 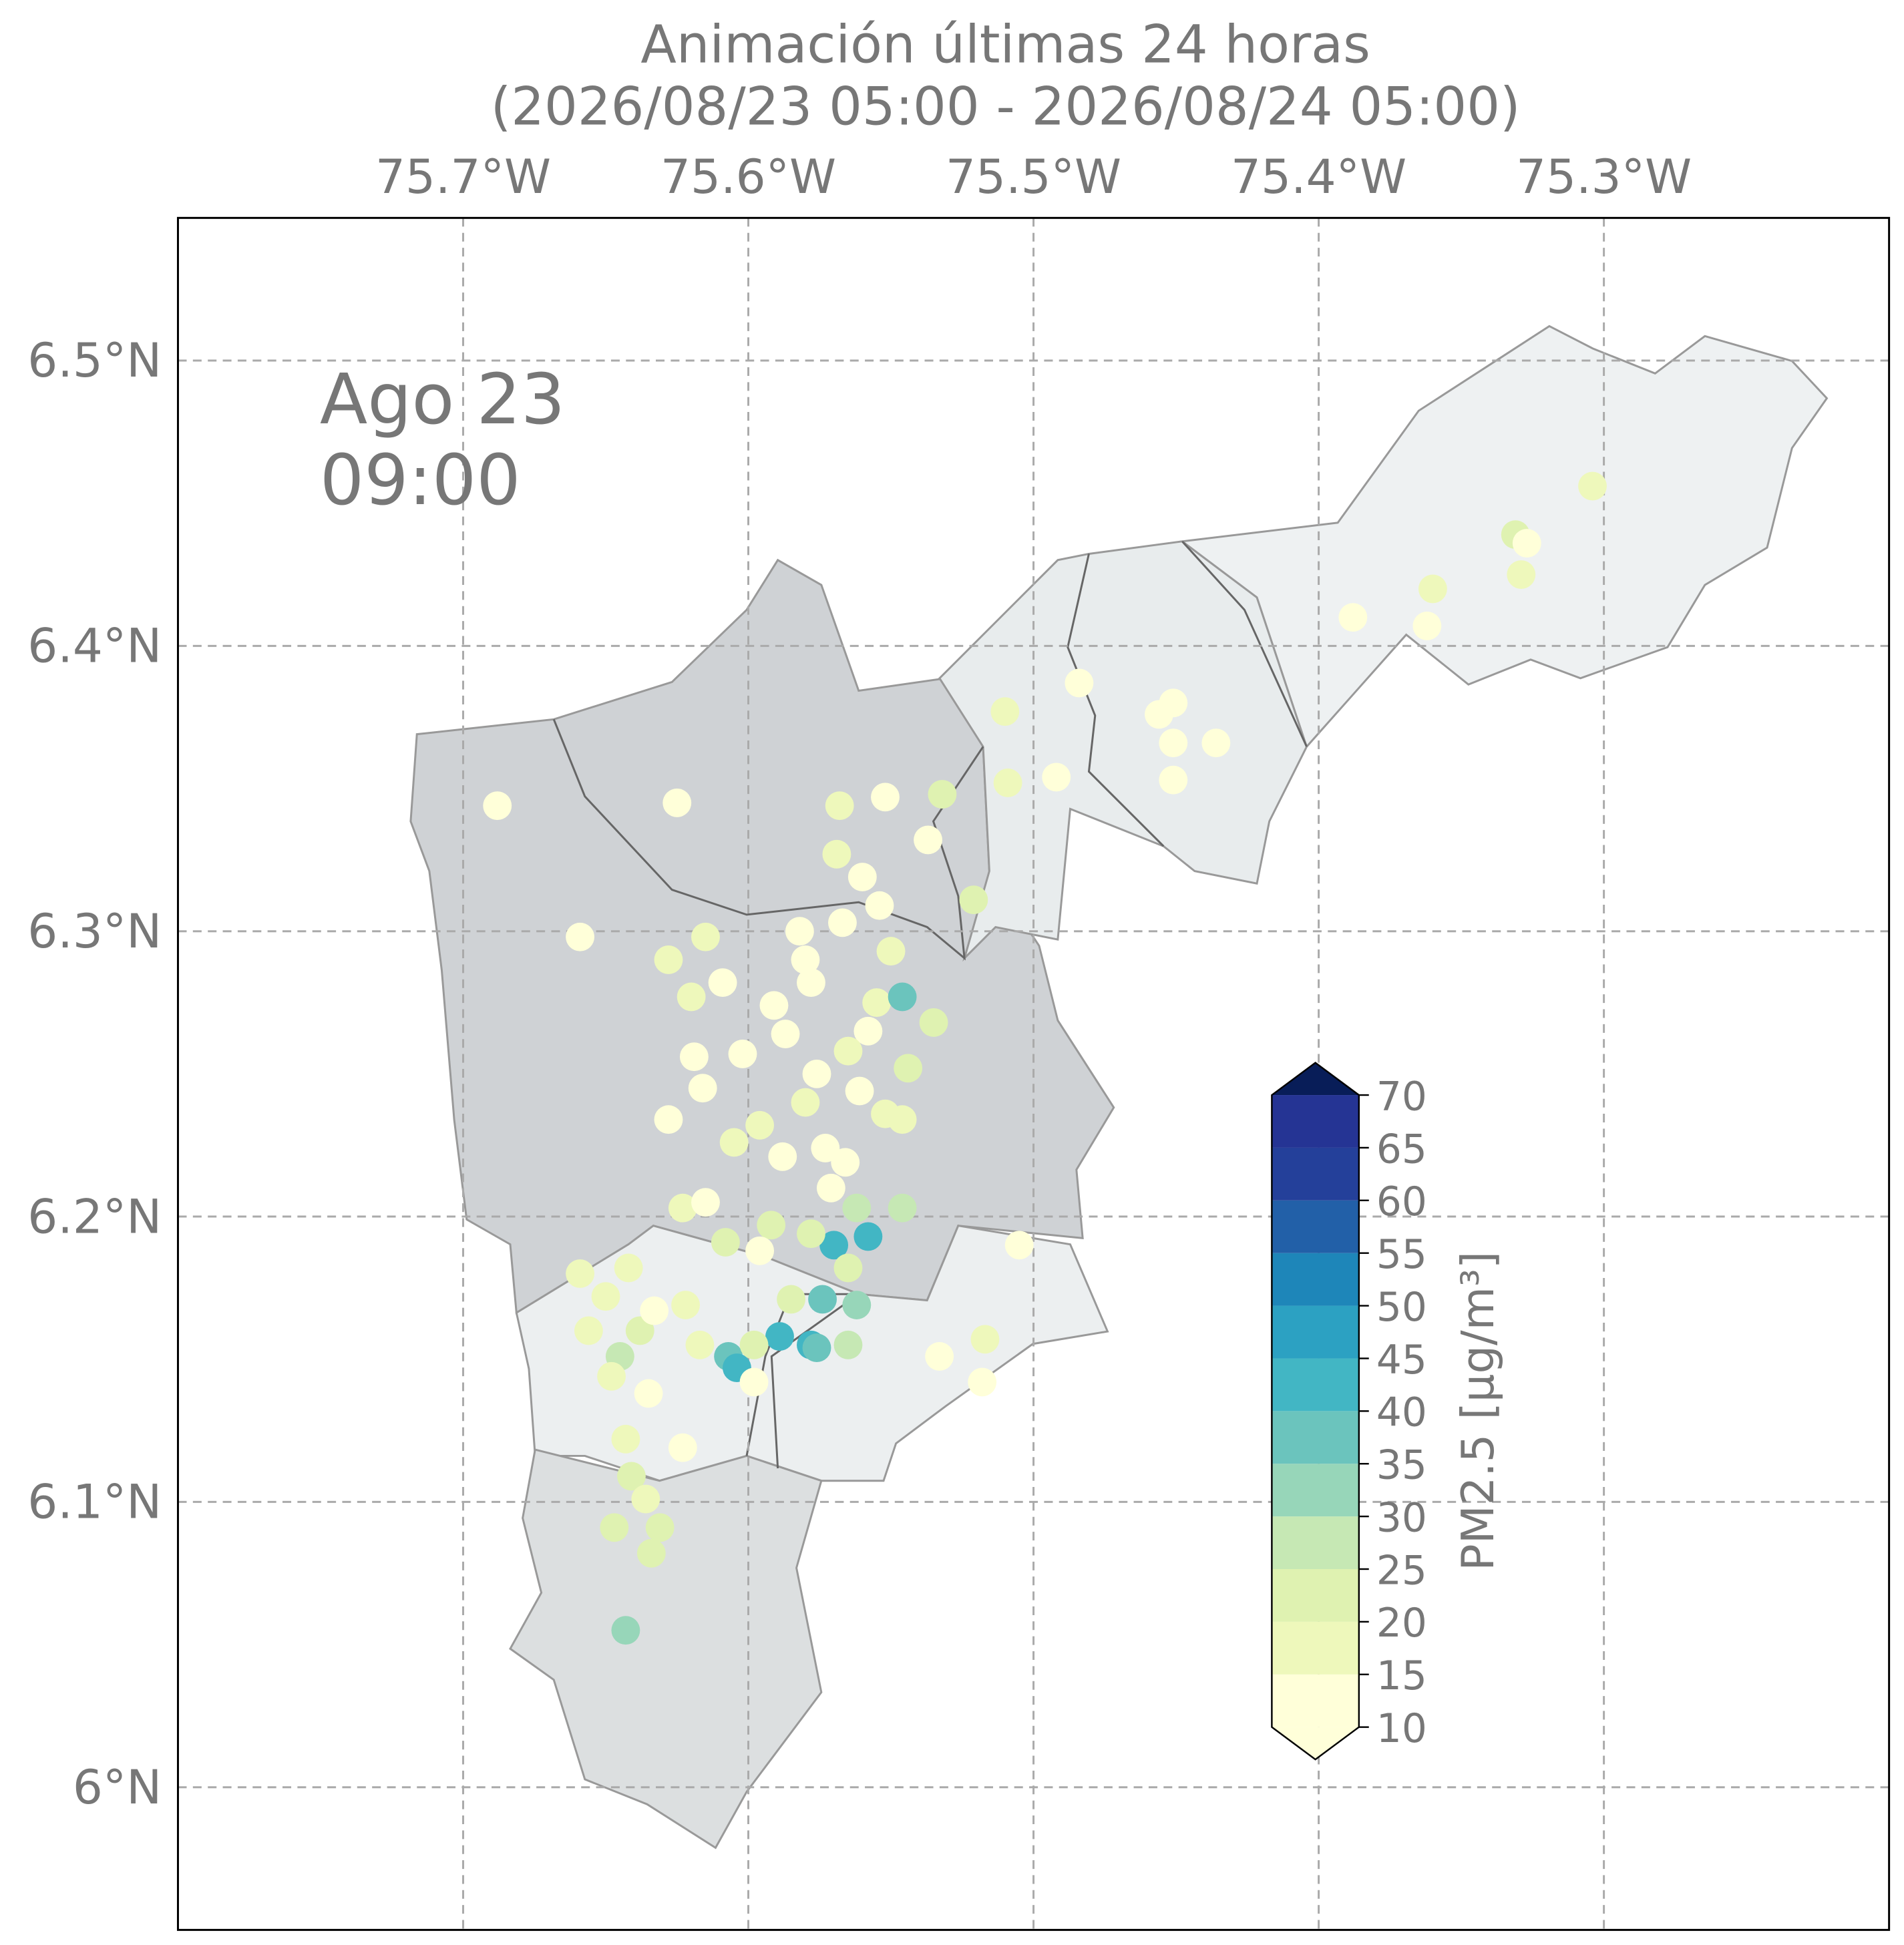 What do you see at coordinates (94, 360) in the screenshot?
I see `y-tick-label: 6.5°N` at bounding box center [94, 360].